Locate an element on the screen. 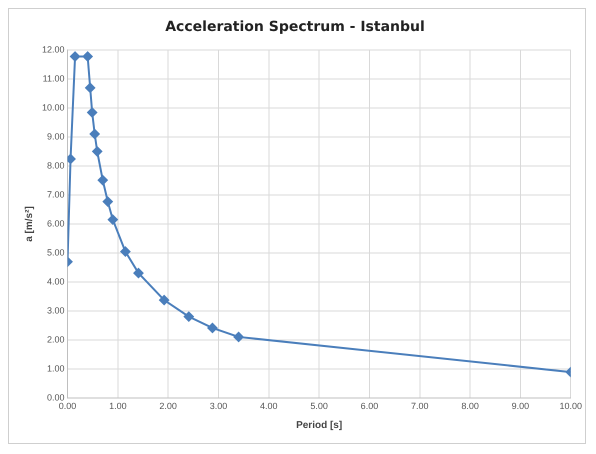 The image size is (596, 454). x-tick-label: 10.00 is located at coordinates (570, 406).